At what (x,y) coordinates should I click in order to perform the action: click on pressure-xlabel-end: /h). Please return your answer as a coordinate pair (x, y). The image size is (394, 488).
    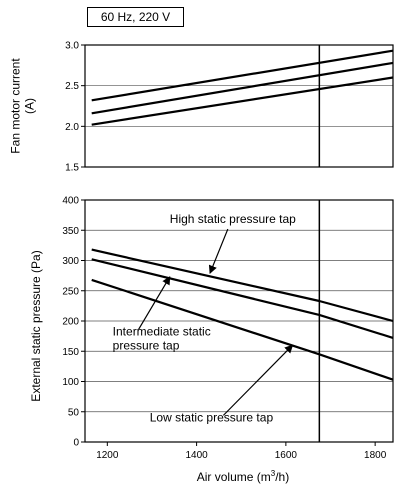
    Looking at the image, I should click on (282, 477).